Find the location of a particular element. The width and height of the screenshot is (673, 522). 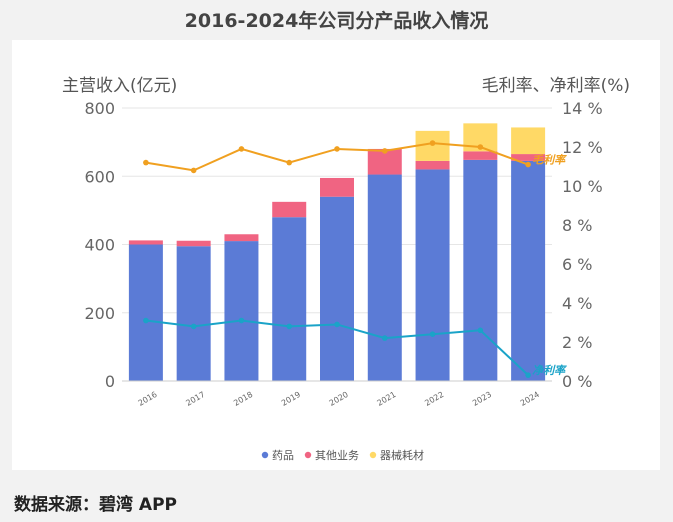

y-left-tick: 600 is located at coordinates (99, 176).